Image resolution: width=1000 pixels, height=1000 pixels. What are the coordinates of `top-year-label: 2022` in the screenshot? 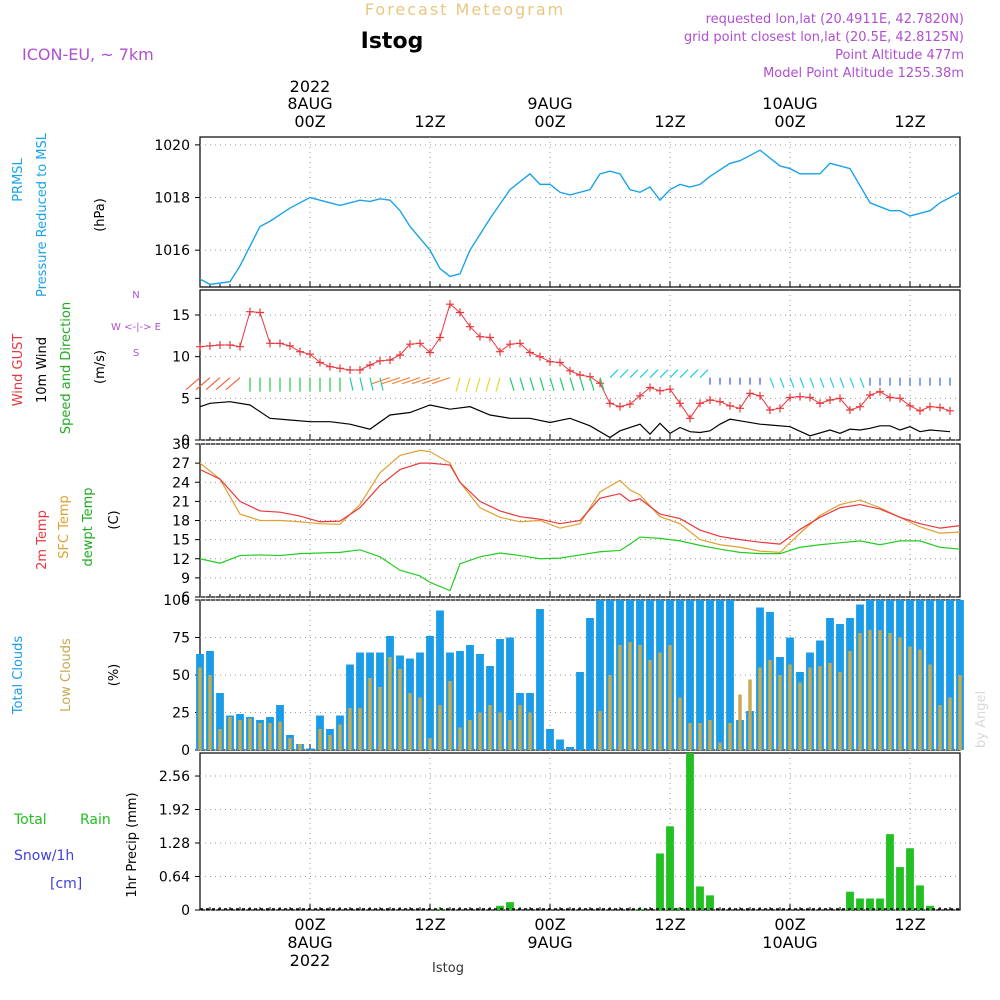 It's located at (310, 86).